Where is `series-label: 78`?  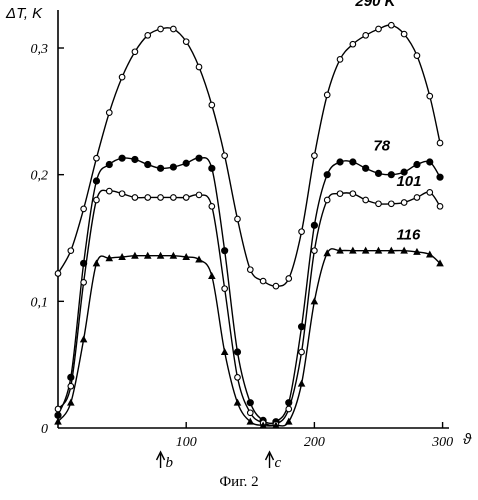
series-label: 78 is located at coordinates (381, 146).